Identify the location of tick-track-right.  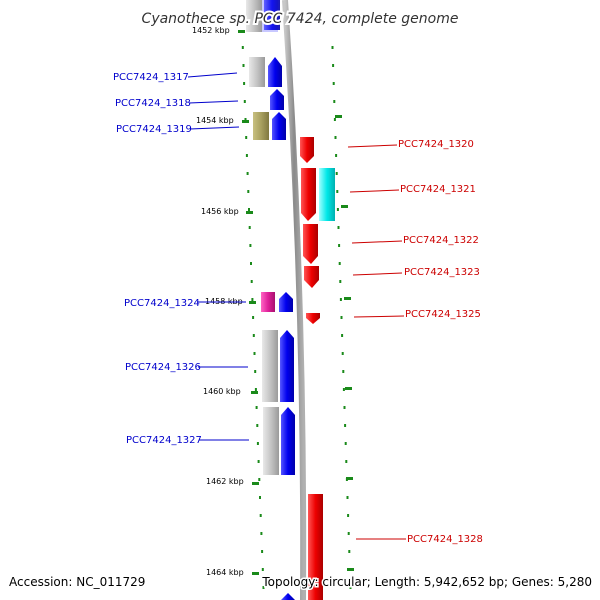
(341, 317).